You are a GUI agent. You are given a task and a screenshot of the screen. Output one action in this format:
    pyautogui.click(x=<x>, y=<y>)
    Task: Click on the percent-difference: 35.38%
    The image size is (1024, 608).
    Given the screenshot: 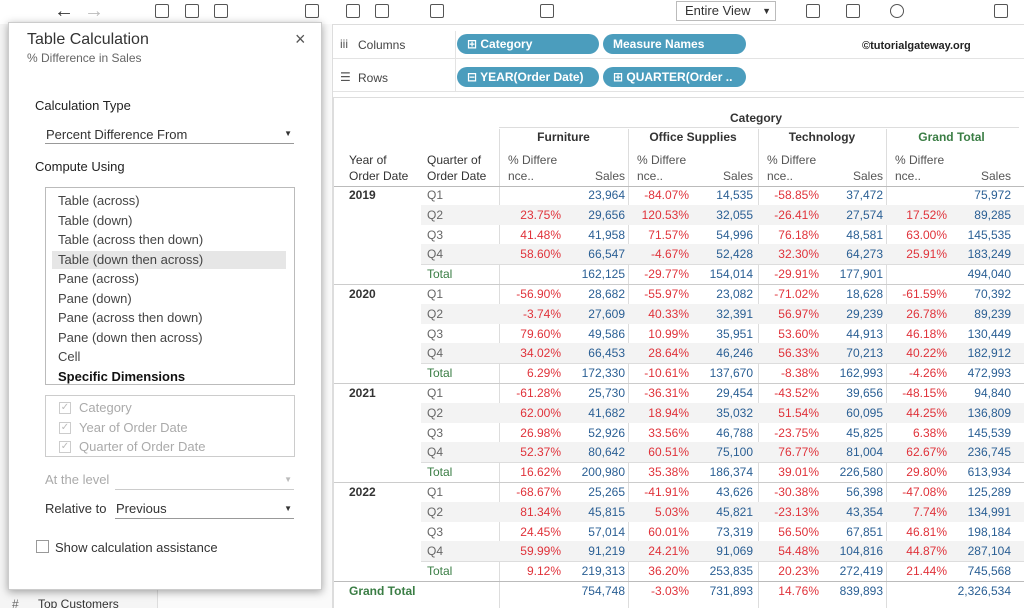 What is the action you would take?
    pyautogui.click(x=668, y=472)
    